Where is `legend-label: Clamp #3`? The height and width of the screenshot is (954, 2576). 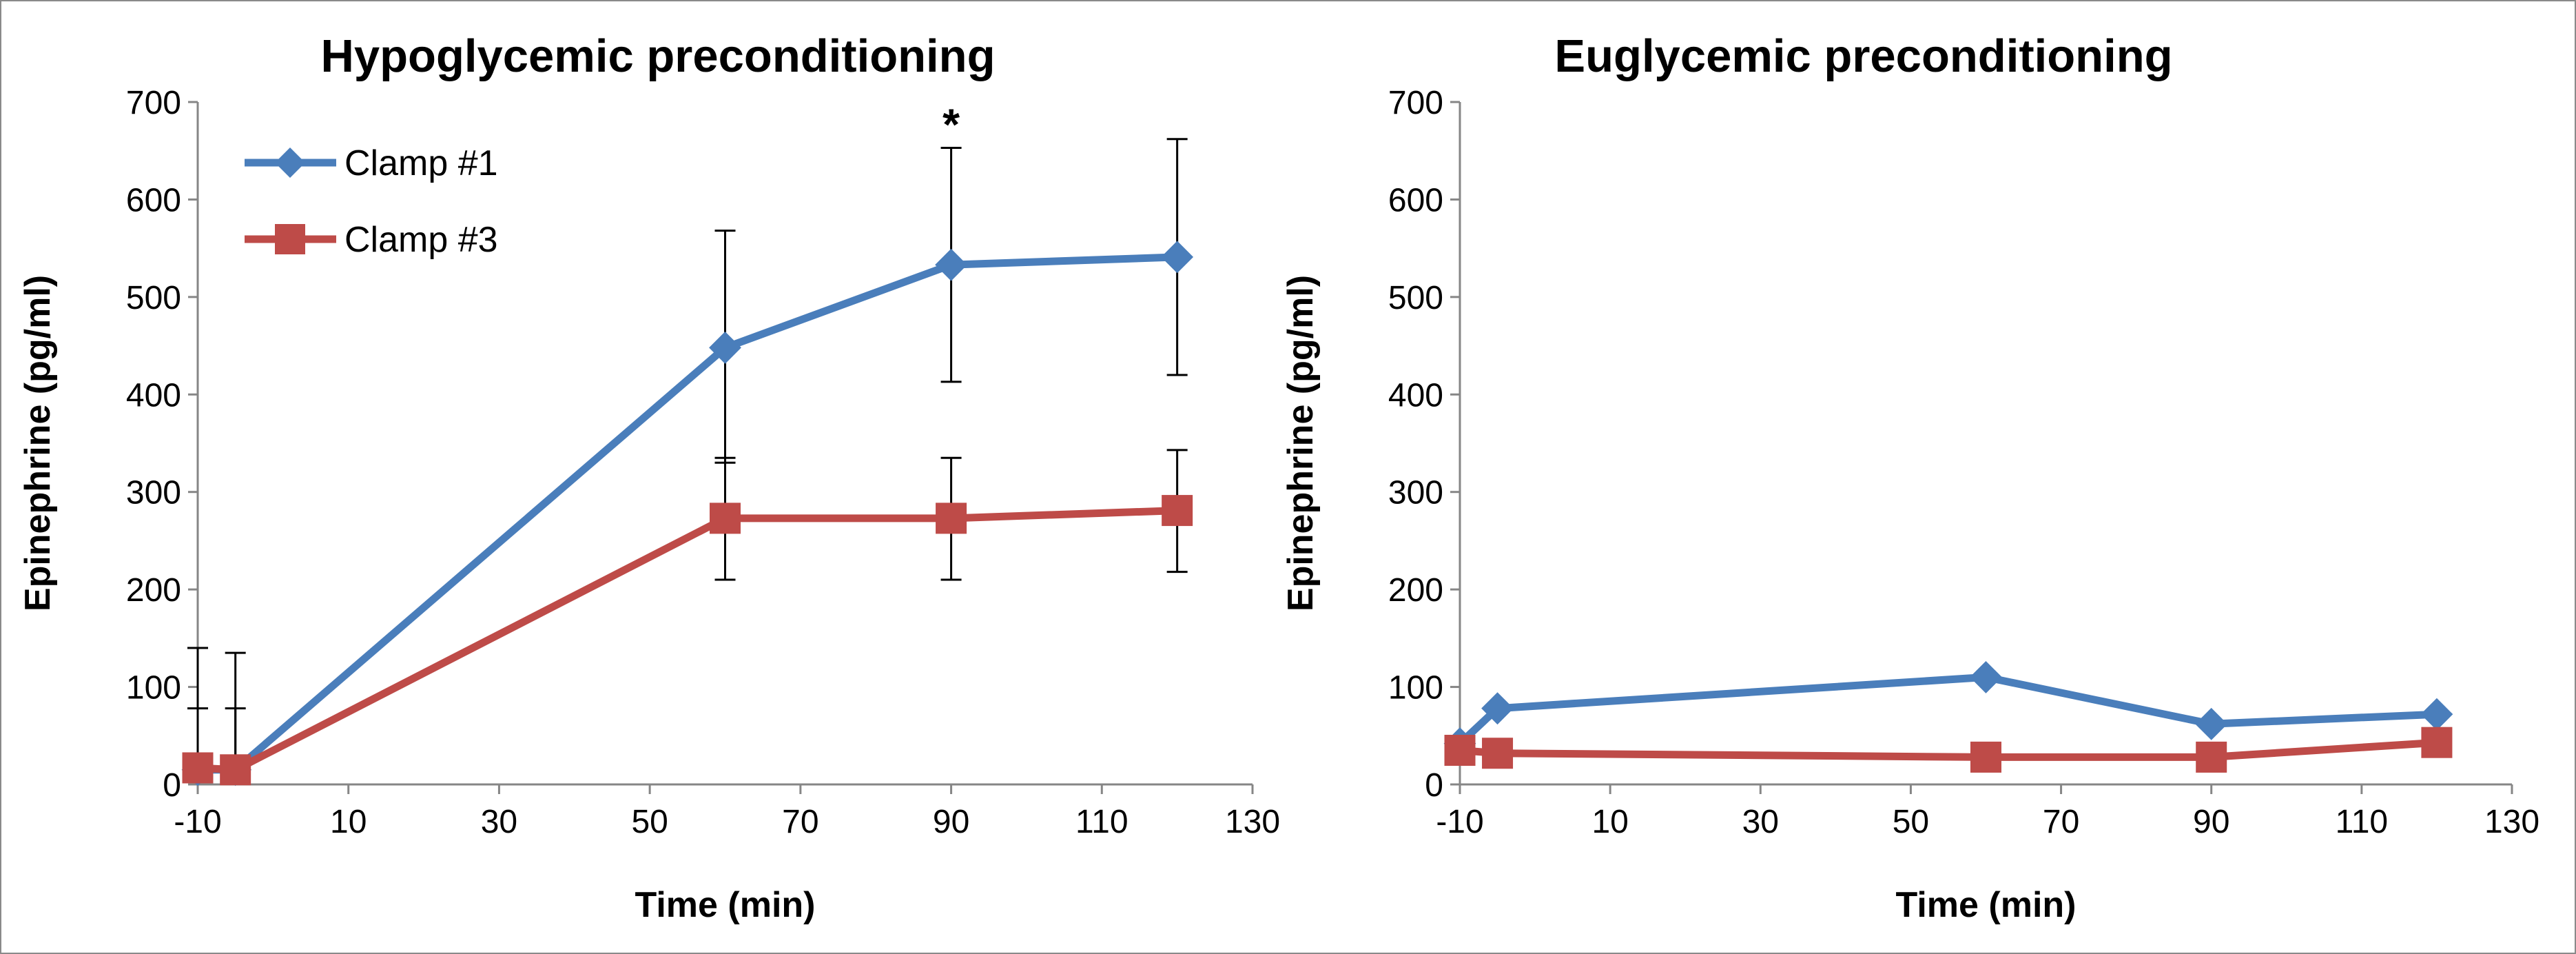
legend-label: Clamp #3 is located at coordinates (421, 240).